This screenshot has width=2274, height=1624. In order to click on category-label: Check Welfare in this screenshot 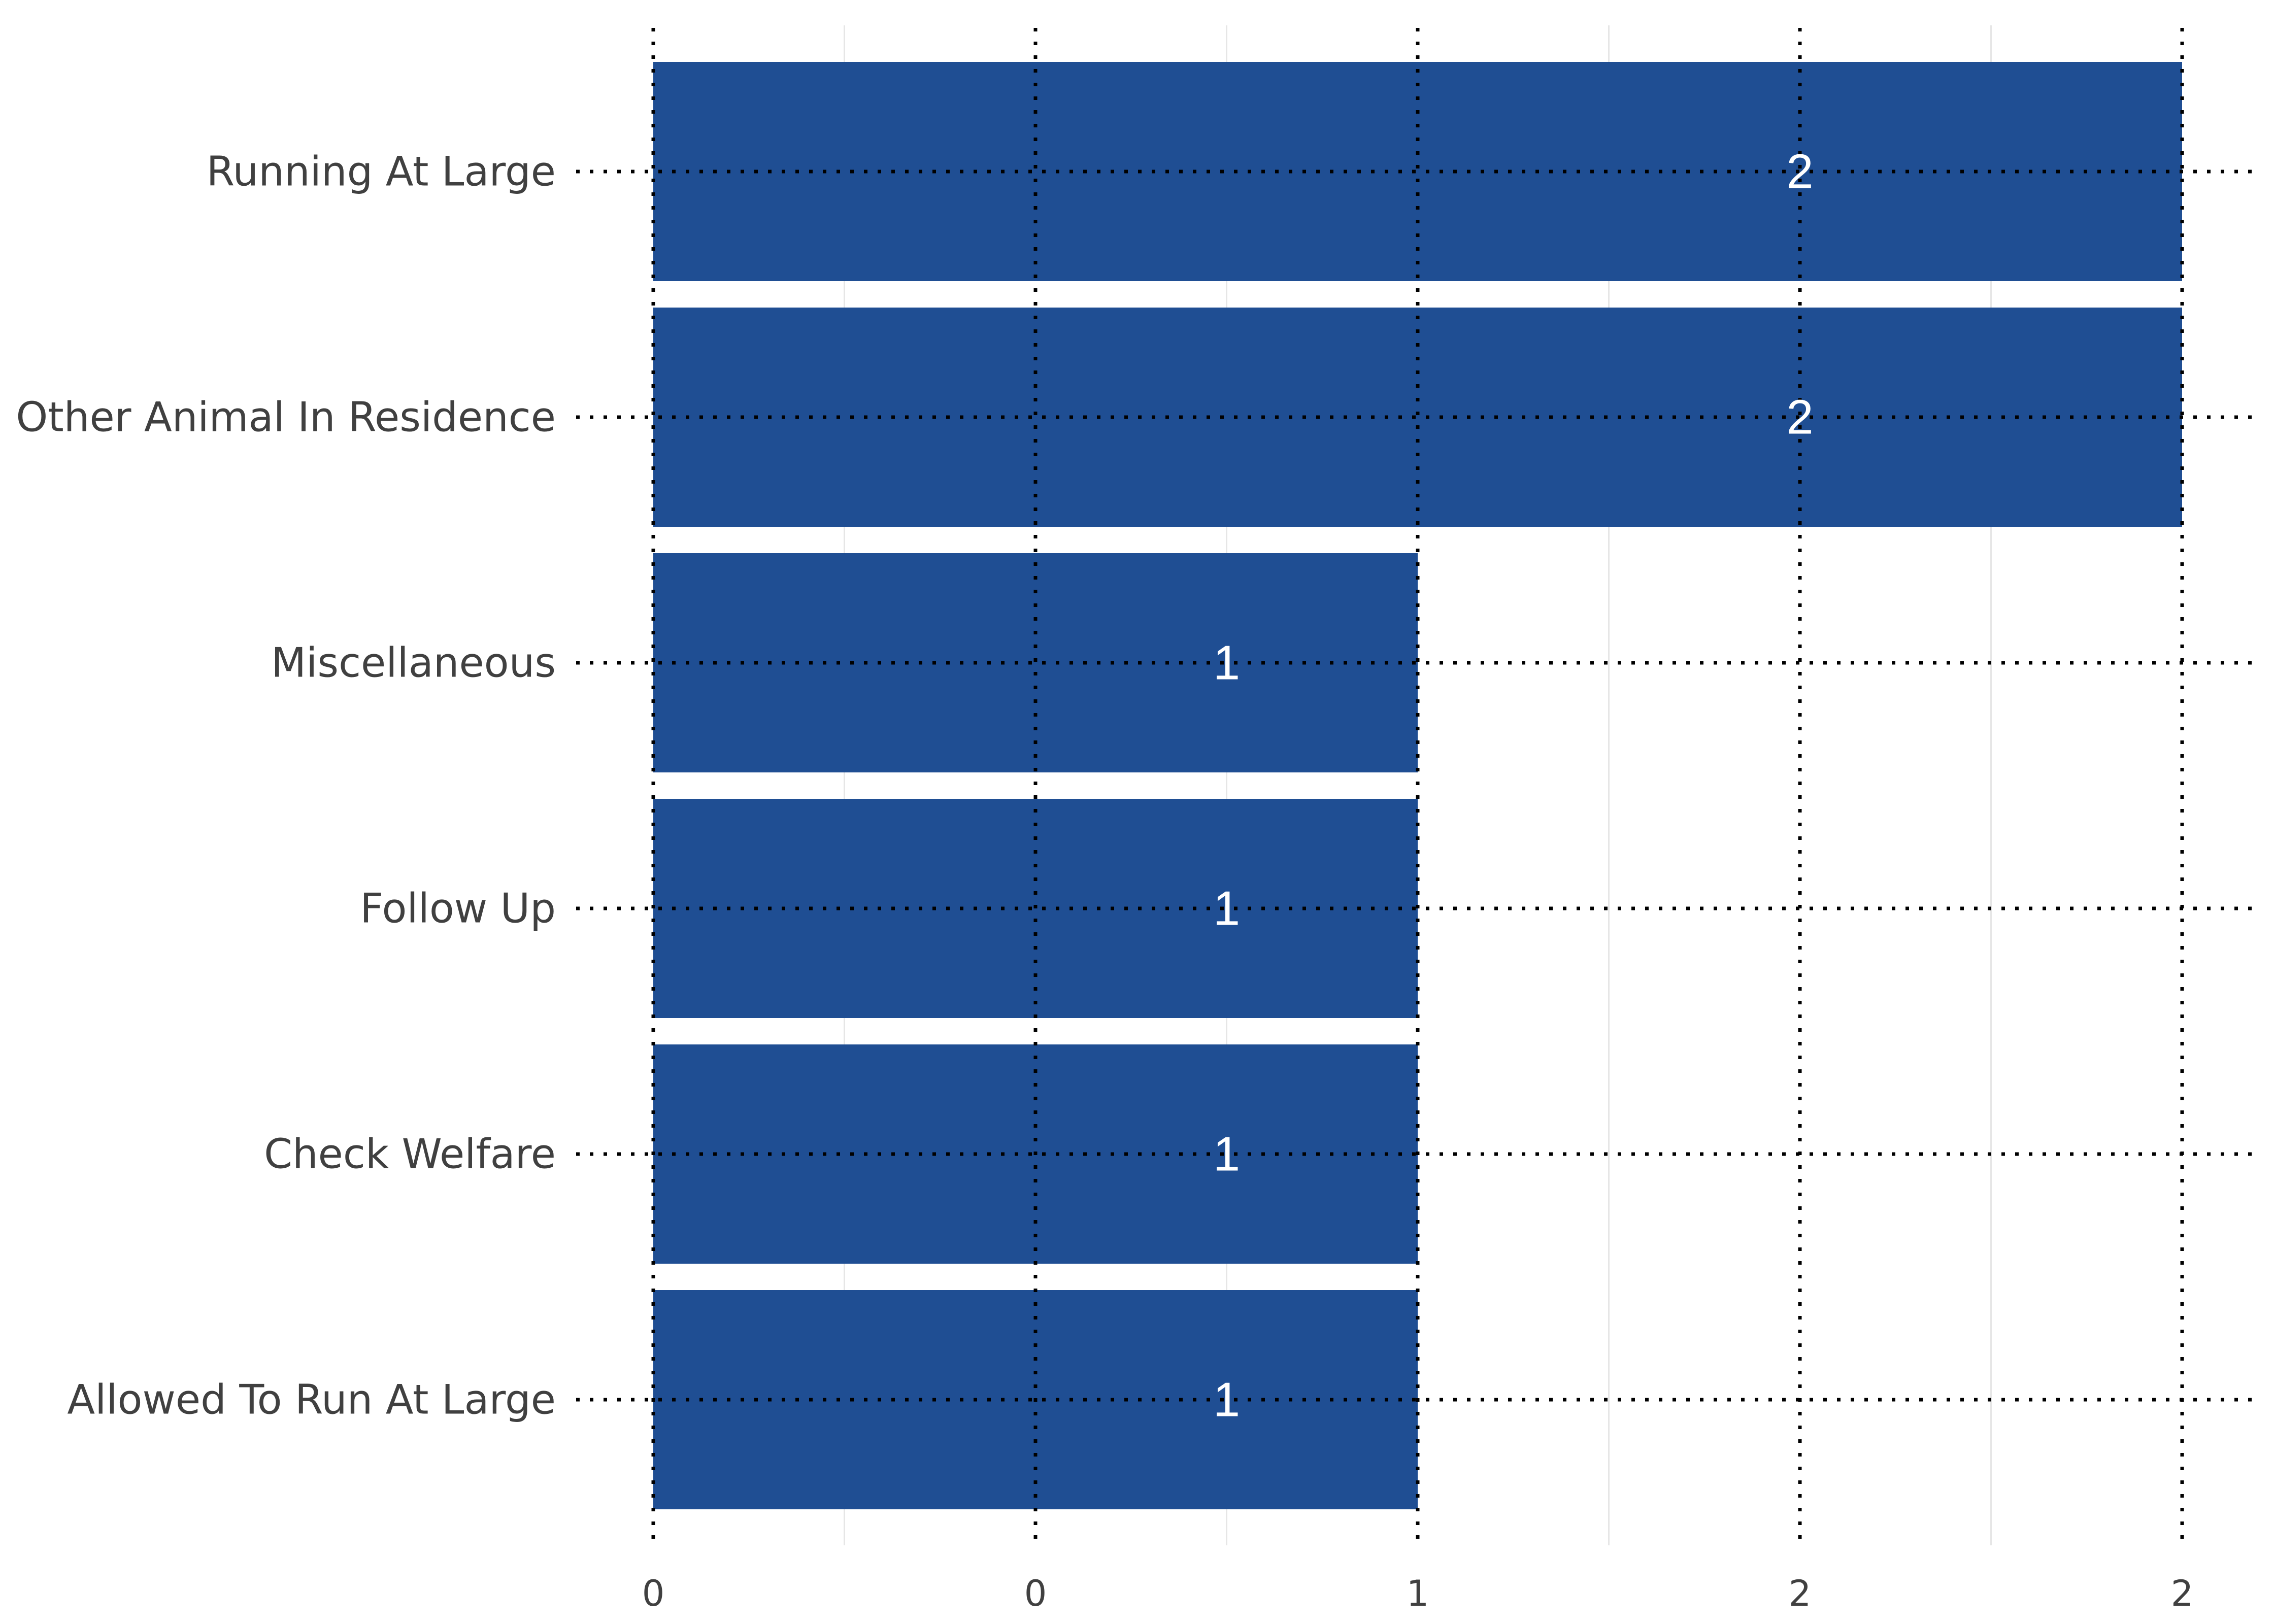, I will do `click(410, 1154)`.